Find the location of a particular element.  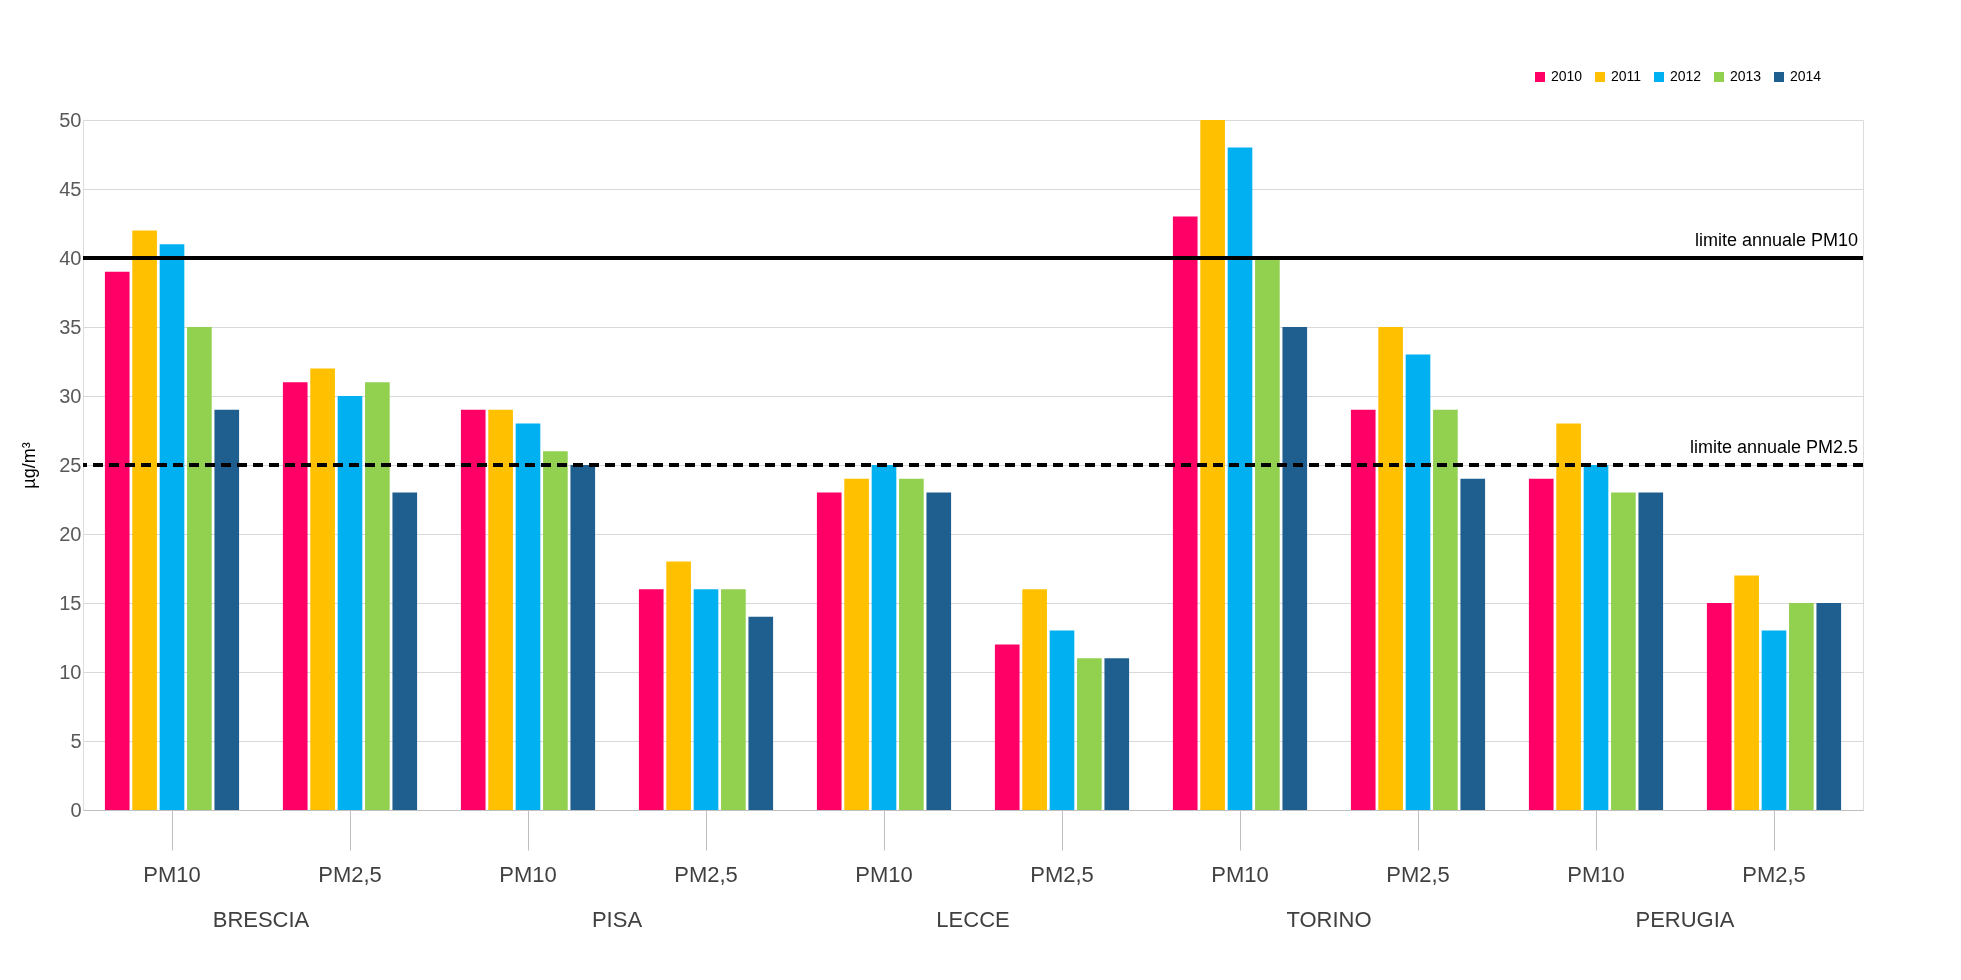

y-tick-label: 30 is located at coordinates (70, 395).